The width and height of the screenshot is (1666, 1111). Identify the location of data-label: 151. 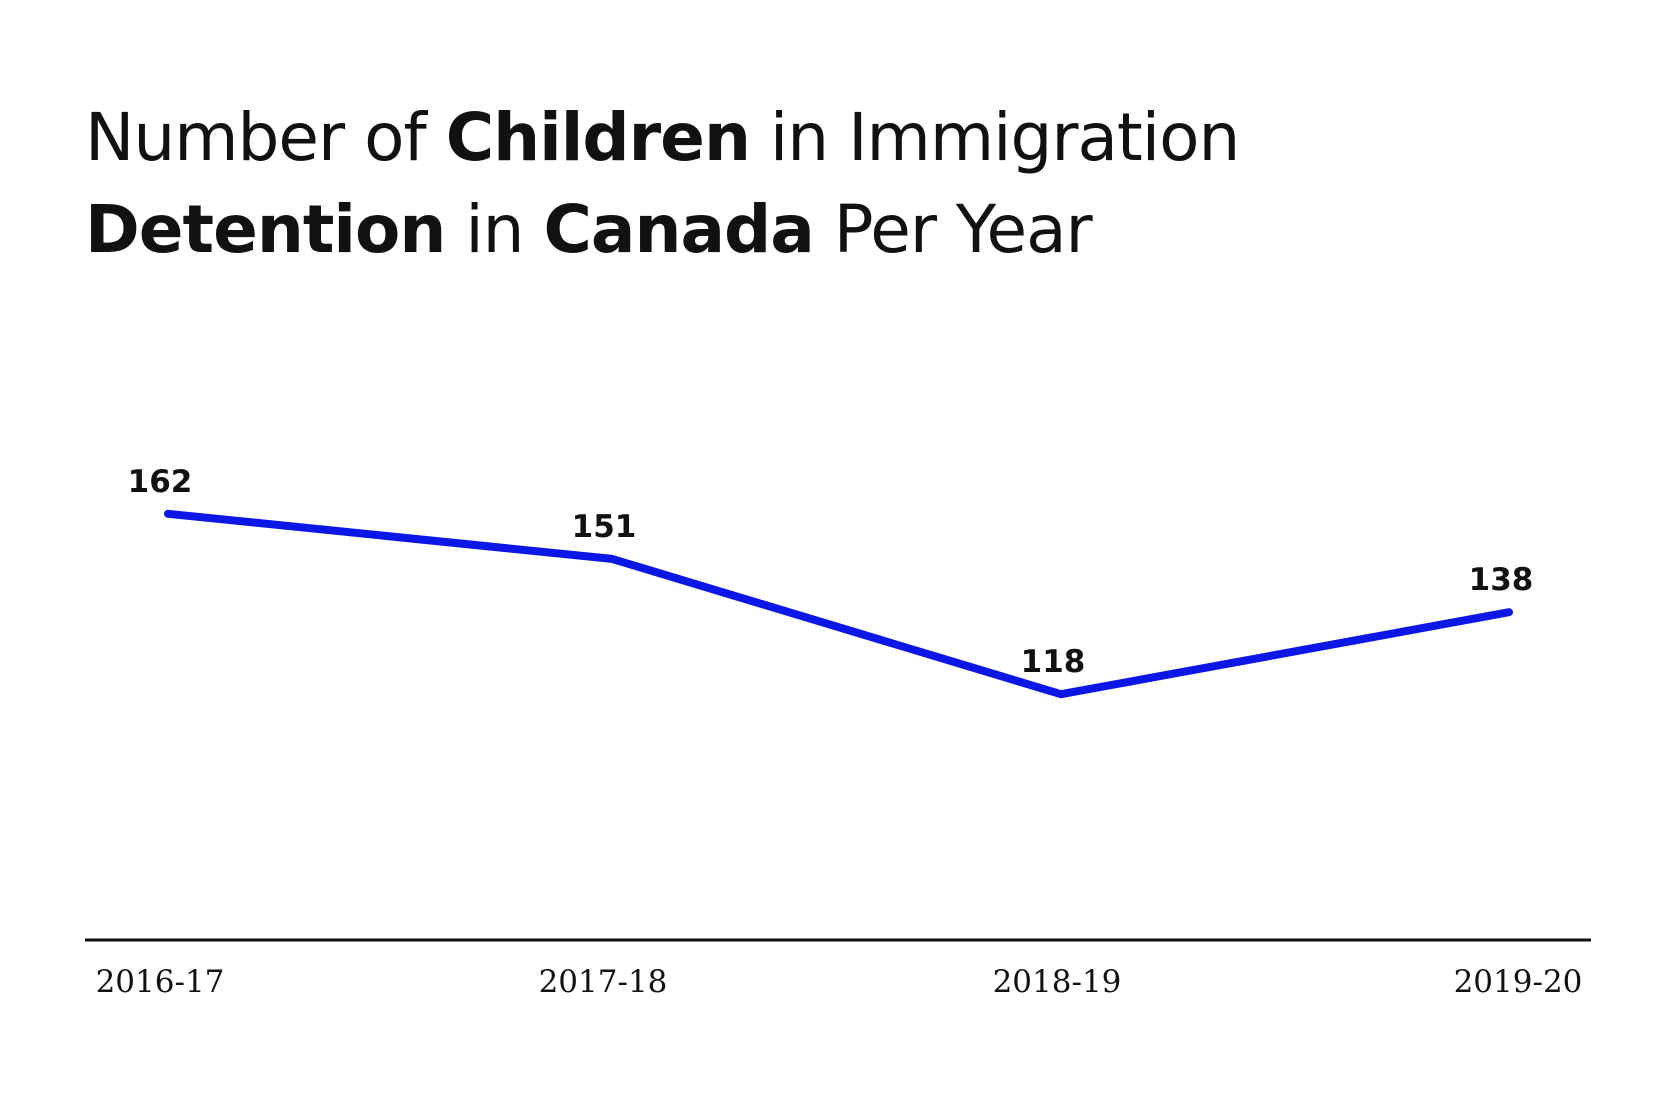
(604, 527).